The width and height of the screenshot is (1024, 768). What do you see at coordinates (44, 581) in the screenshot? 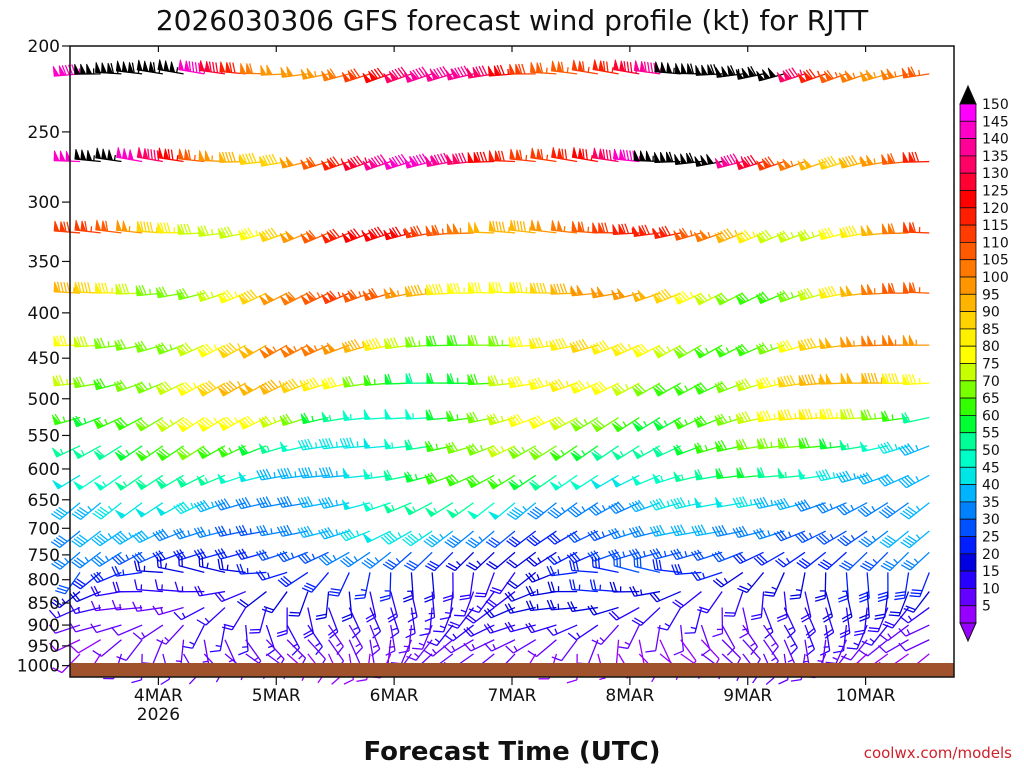
I see `y-tick-label: 800` at bounding box center [44, 581].